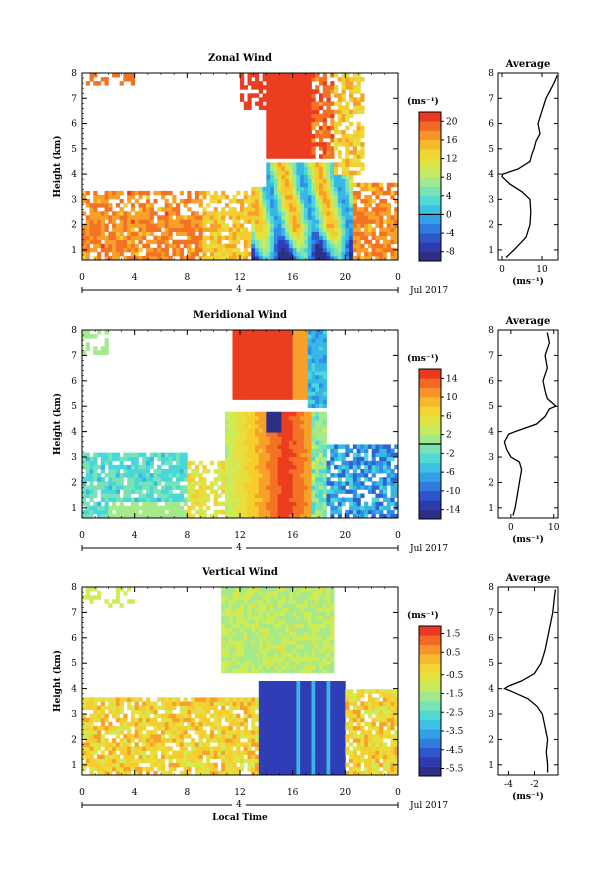 The image size is (610, 873). What do you see at coordinates (74, 382) in the screenshot?
I see `y-tick-label: 6` at bounding box center [74, 382].